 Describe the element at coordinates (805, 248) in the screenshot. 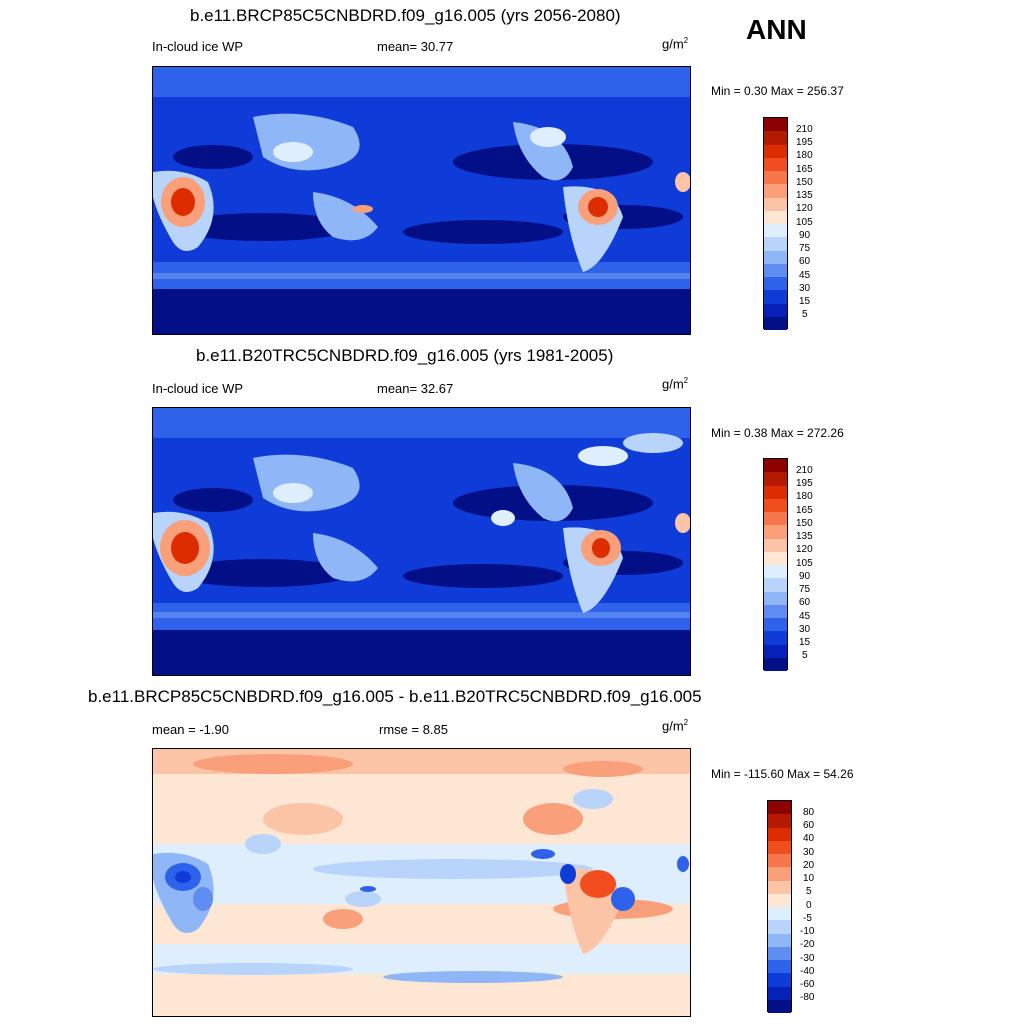

I see `colorbar1-tick: 75` at that location.